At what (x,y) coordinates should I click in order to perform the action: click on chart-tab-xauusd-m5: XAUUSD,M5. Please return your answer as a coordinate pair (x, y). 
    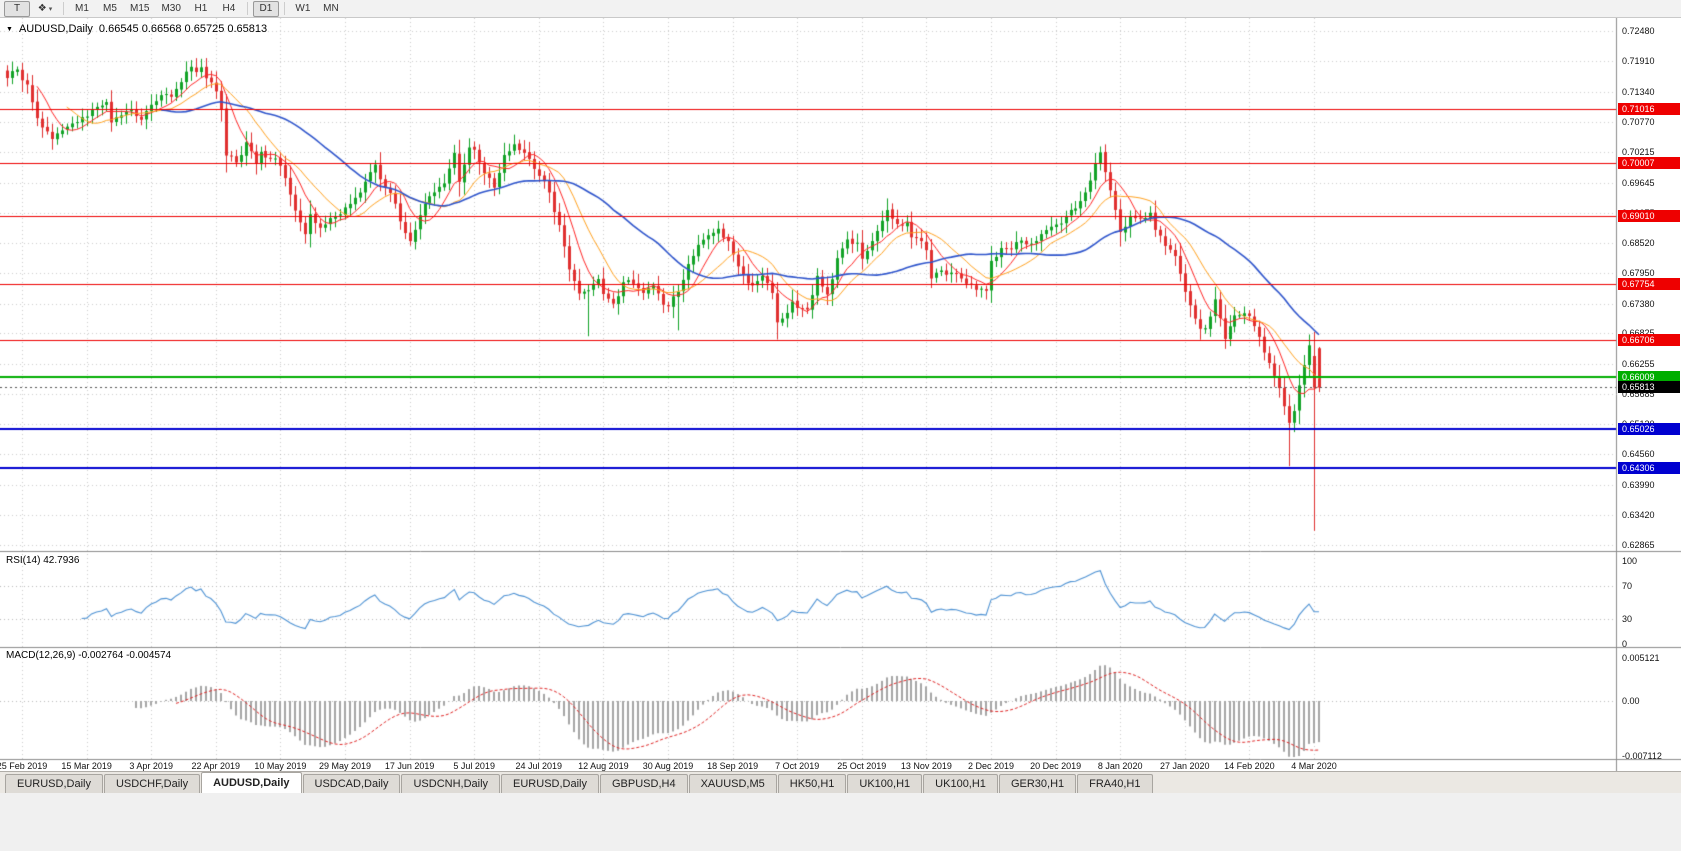
    Looking at the image, I should click on (732, 783).